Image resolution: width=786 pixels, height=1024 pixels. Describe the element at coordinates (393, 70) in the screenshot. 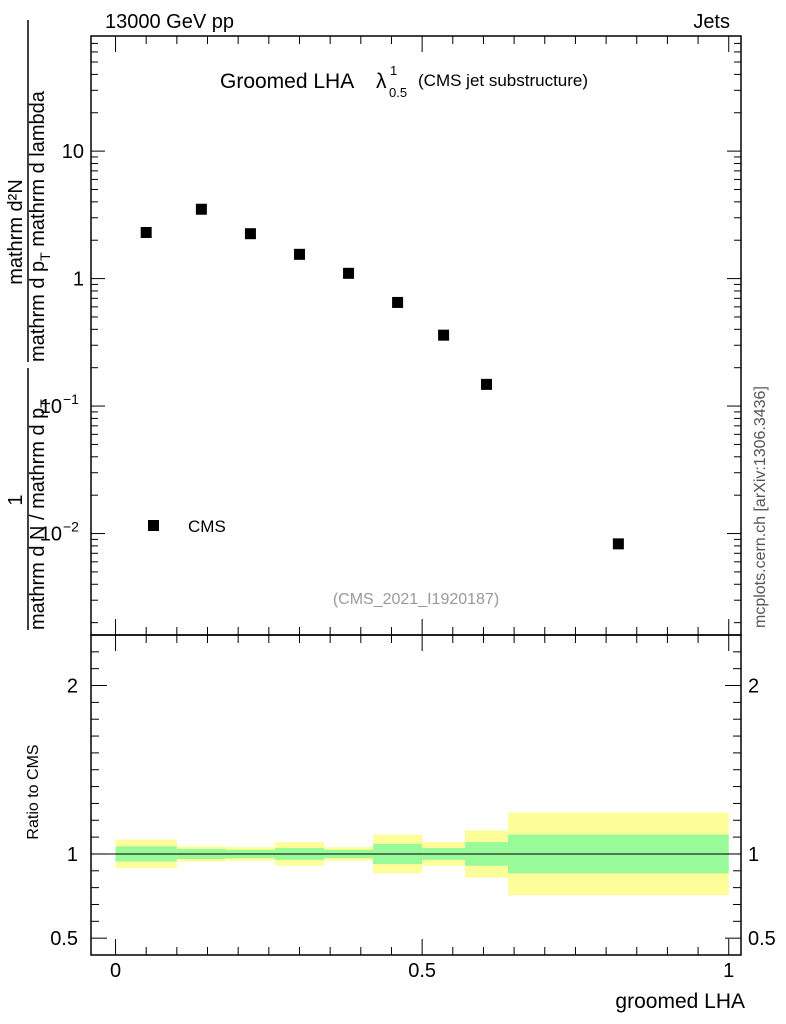

I see `title-superscript: 1` at that location.